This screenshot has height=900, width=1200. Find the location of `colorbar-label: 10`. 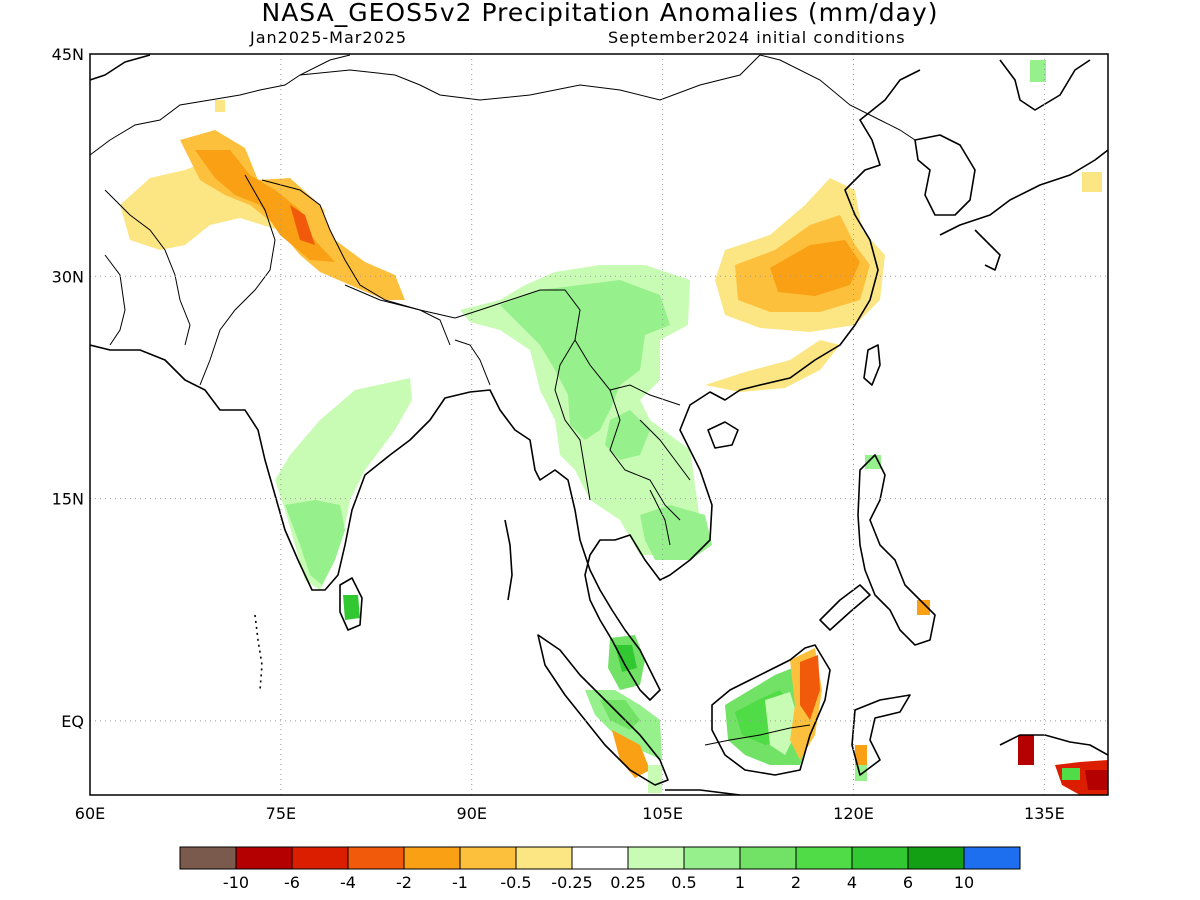

colorbar-label: 10 is located at coordinates (964, 882).